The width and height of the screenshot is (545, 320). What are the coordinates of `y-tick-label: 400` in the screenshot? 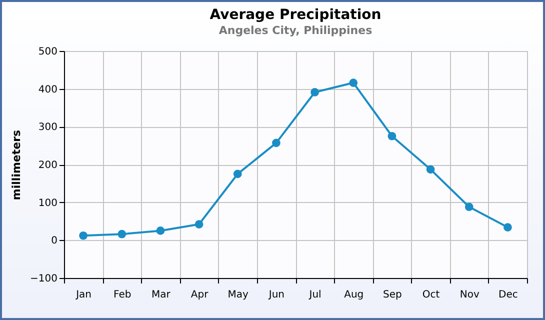 It's located at (48, 90).